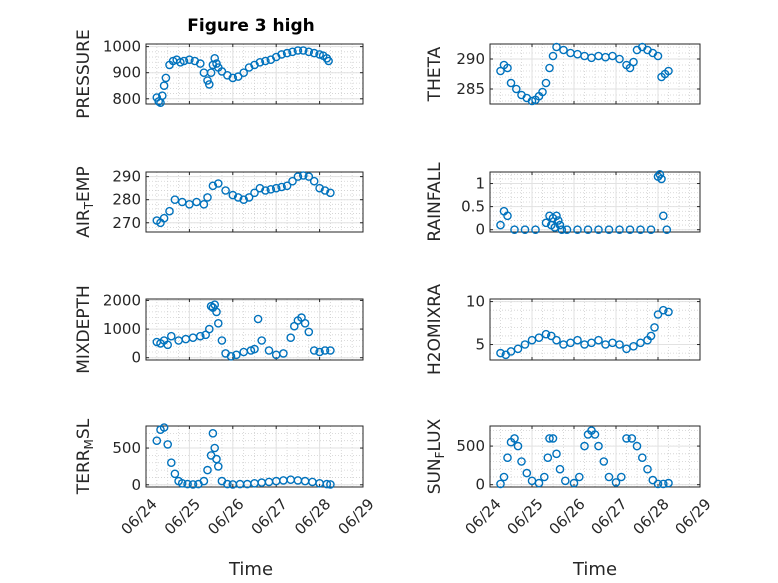  I want to click on x-axis-label-left: Time, so click(250, 569).